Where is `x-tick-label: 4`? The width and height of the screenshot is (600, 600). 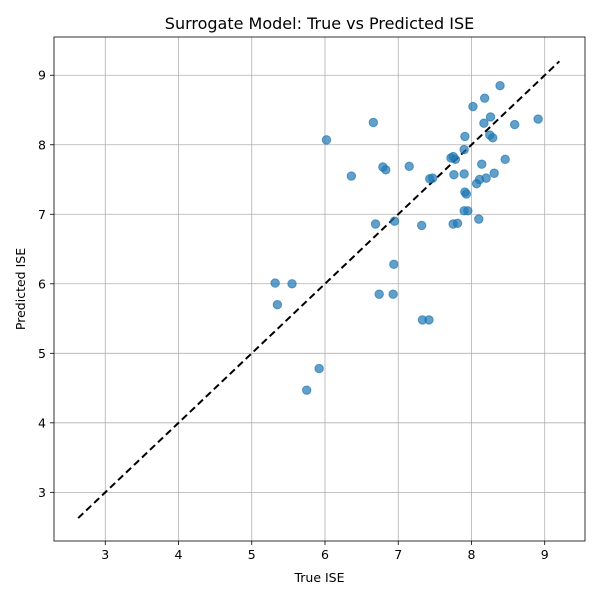 x-tick-label: 4 is located at coordinates (179, 554).